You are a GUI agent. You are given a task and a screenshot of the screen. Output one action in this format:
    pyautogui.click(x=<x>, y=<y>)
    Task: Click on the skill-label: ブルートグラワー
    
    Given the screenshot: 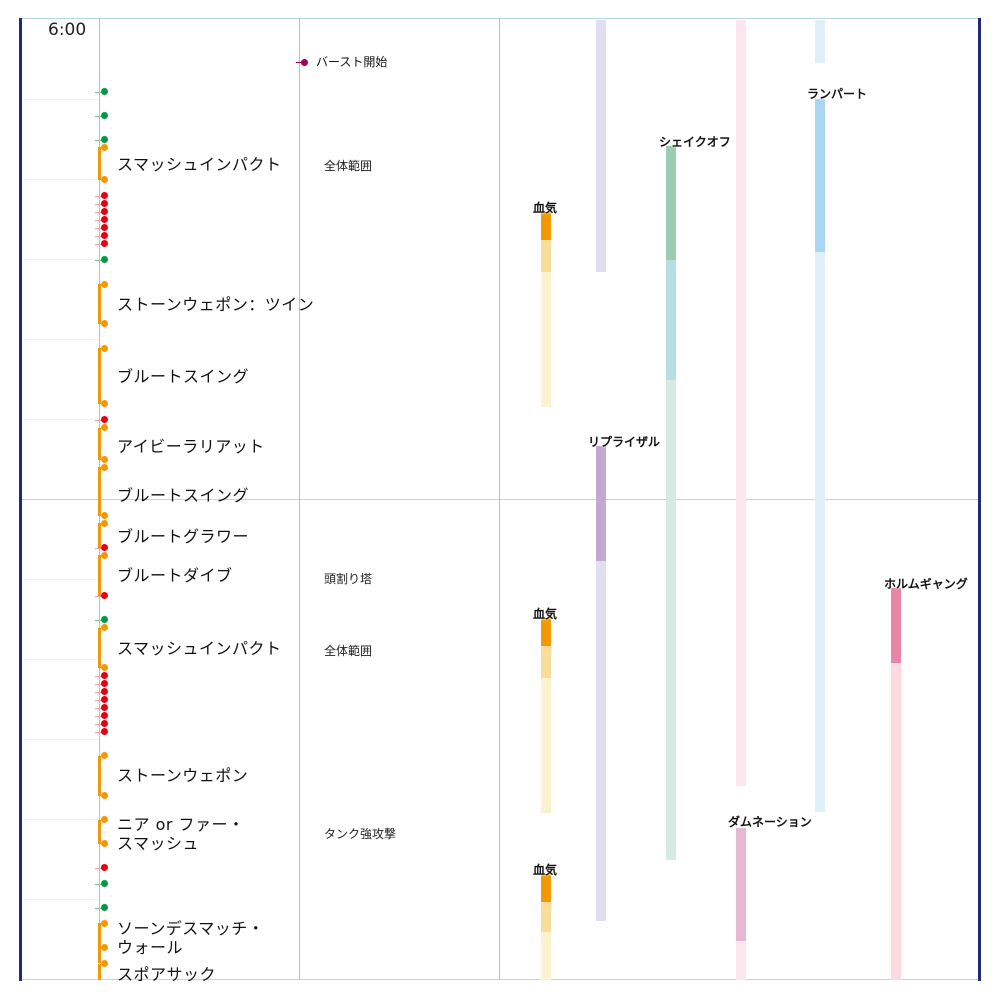 What is the action you would take?
    pyautogui.click(x=183, y=536)
    